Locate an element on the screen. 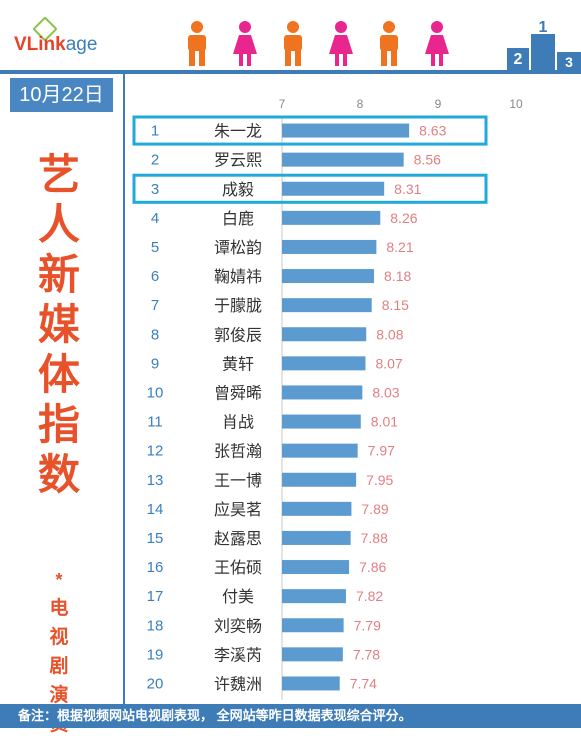  name-label: 肖战 is located at coordinates (238, 422).